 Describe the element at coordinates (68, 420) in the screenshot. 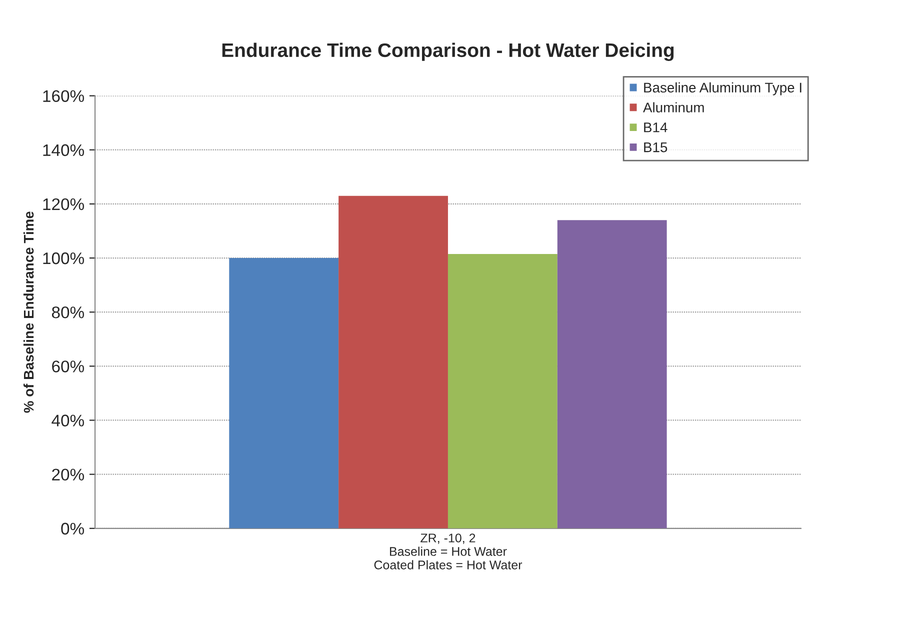

I see `y-tick-label: 40%` at that location.